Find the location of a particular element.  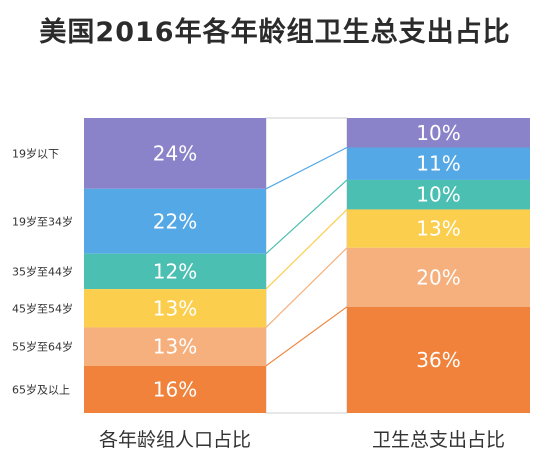

connector-band is located at coordinates (306, 265).